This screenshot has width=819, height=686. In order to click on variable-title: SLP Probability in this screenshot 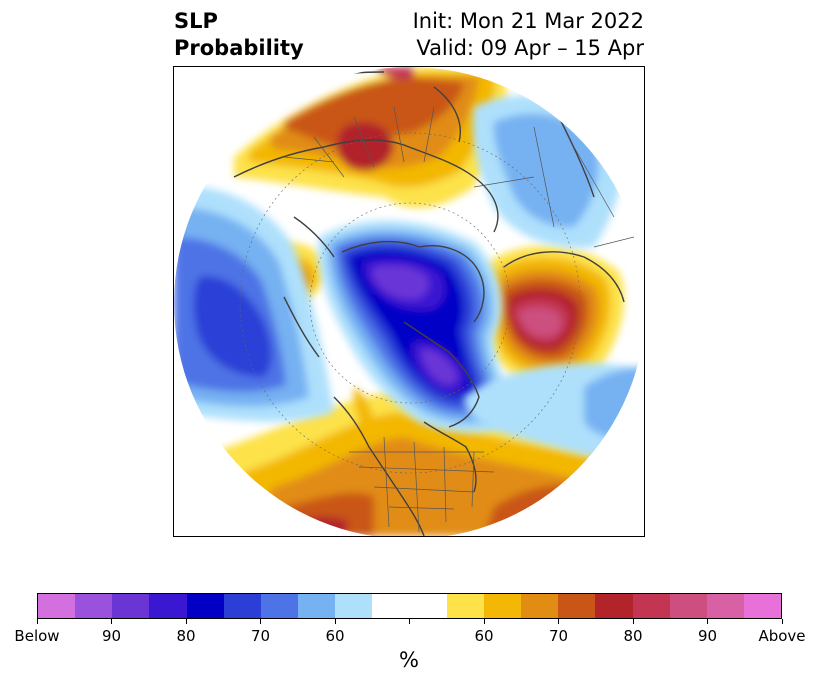, I will do `click(239, 35)`.